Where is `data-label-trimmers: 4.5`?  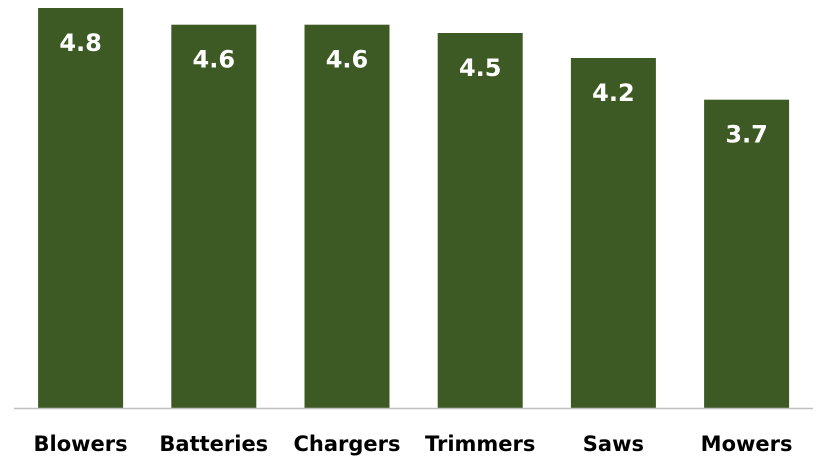
data-label-trimmers: 4.5 is located at coordinates (480, 68).